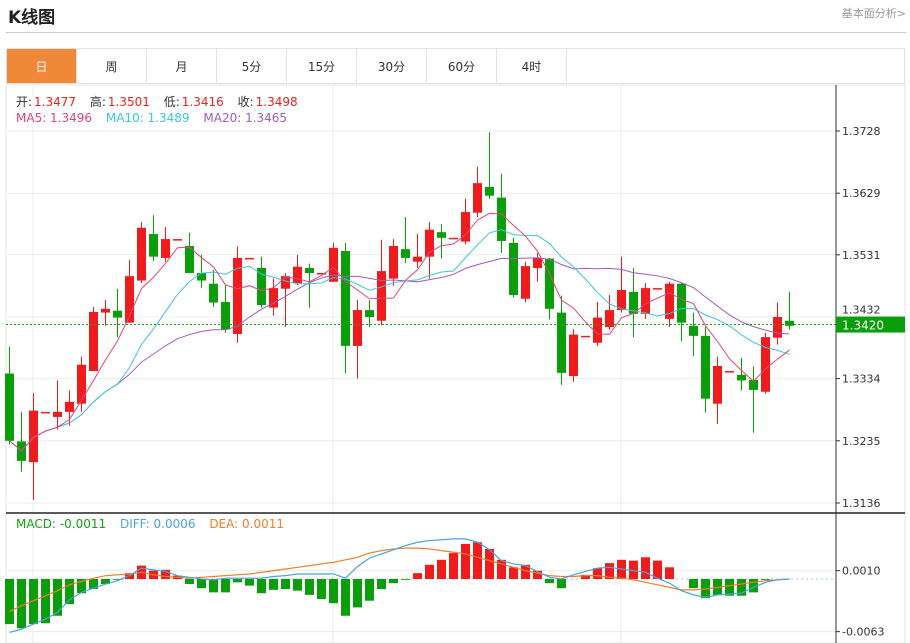 This screenshot has height=643, width=910. Describe the element at coordinates (861, 441) in the screenshot. I see `price-tick-label: 1.3235` at that location.